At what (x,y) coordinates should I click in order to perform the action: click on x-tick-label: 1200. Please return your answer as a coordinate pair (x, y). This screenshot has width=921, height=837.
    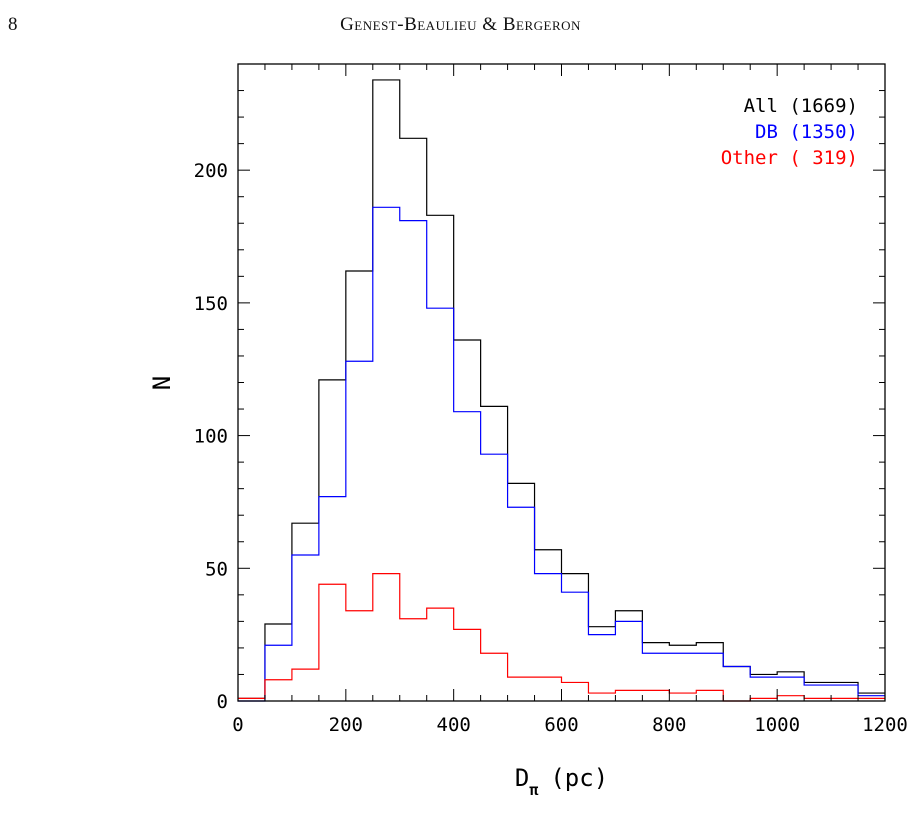
    Looking at the image, I should click on (885, 725).